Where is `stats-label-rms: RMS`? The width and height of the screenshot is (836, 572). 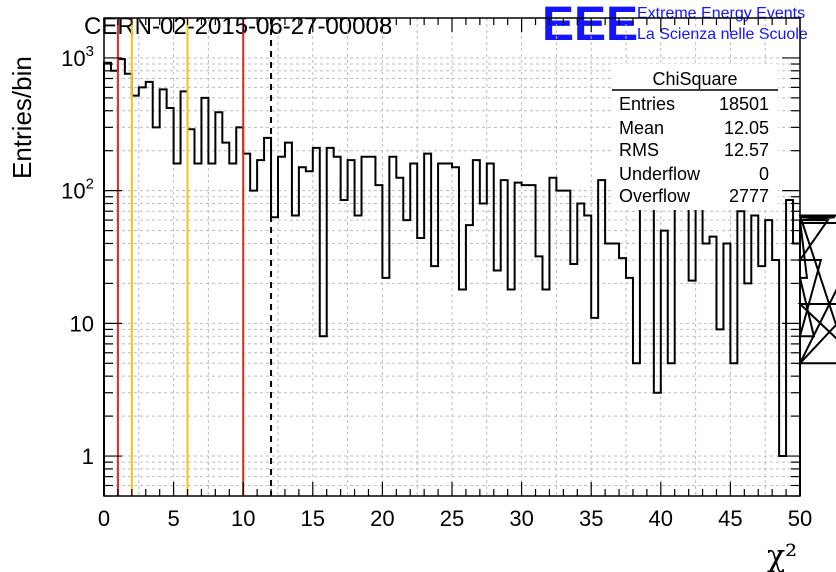
stats-label-rms: RMS is located at coordinates (639, 150).